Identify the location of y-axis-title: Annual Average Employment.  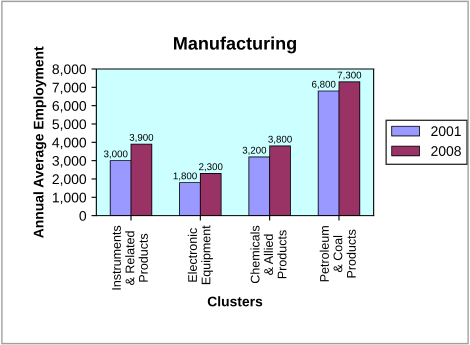
(39, 142).